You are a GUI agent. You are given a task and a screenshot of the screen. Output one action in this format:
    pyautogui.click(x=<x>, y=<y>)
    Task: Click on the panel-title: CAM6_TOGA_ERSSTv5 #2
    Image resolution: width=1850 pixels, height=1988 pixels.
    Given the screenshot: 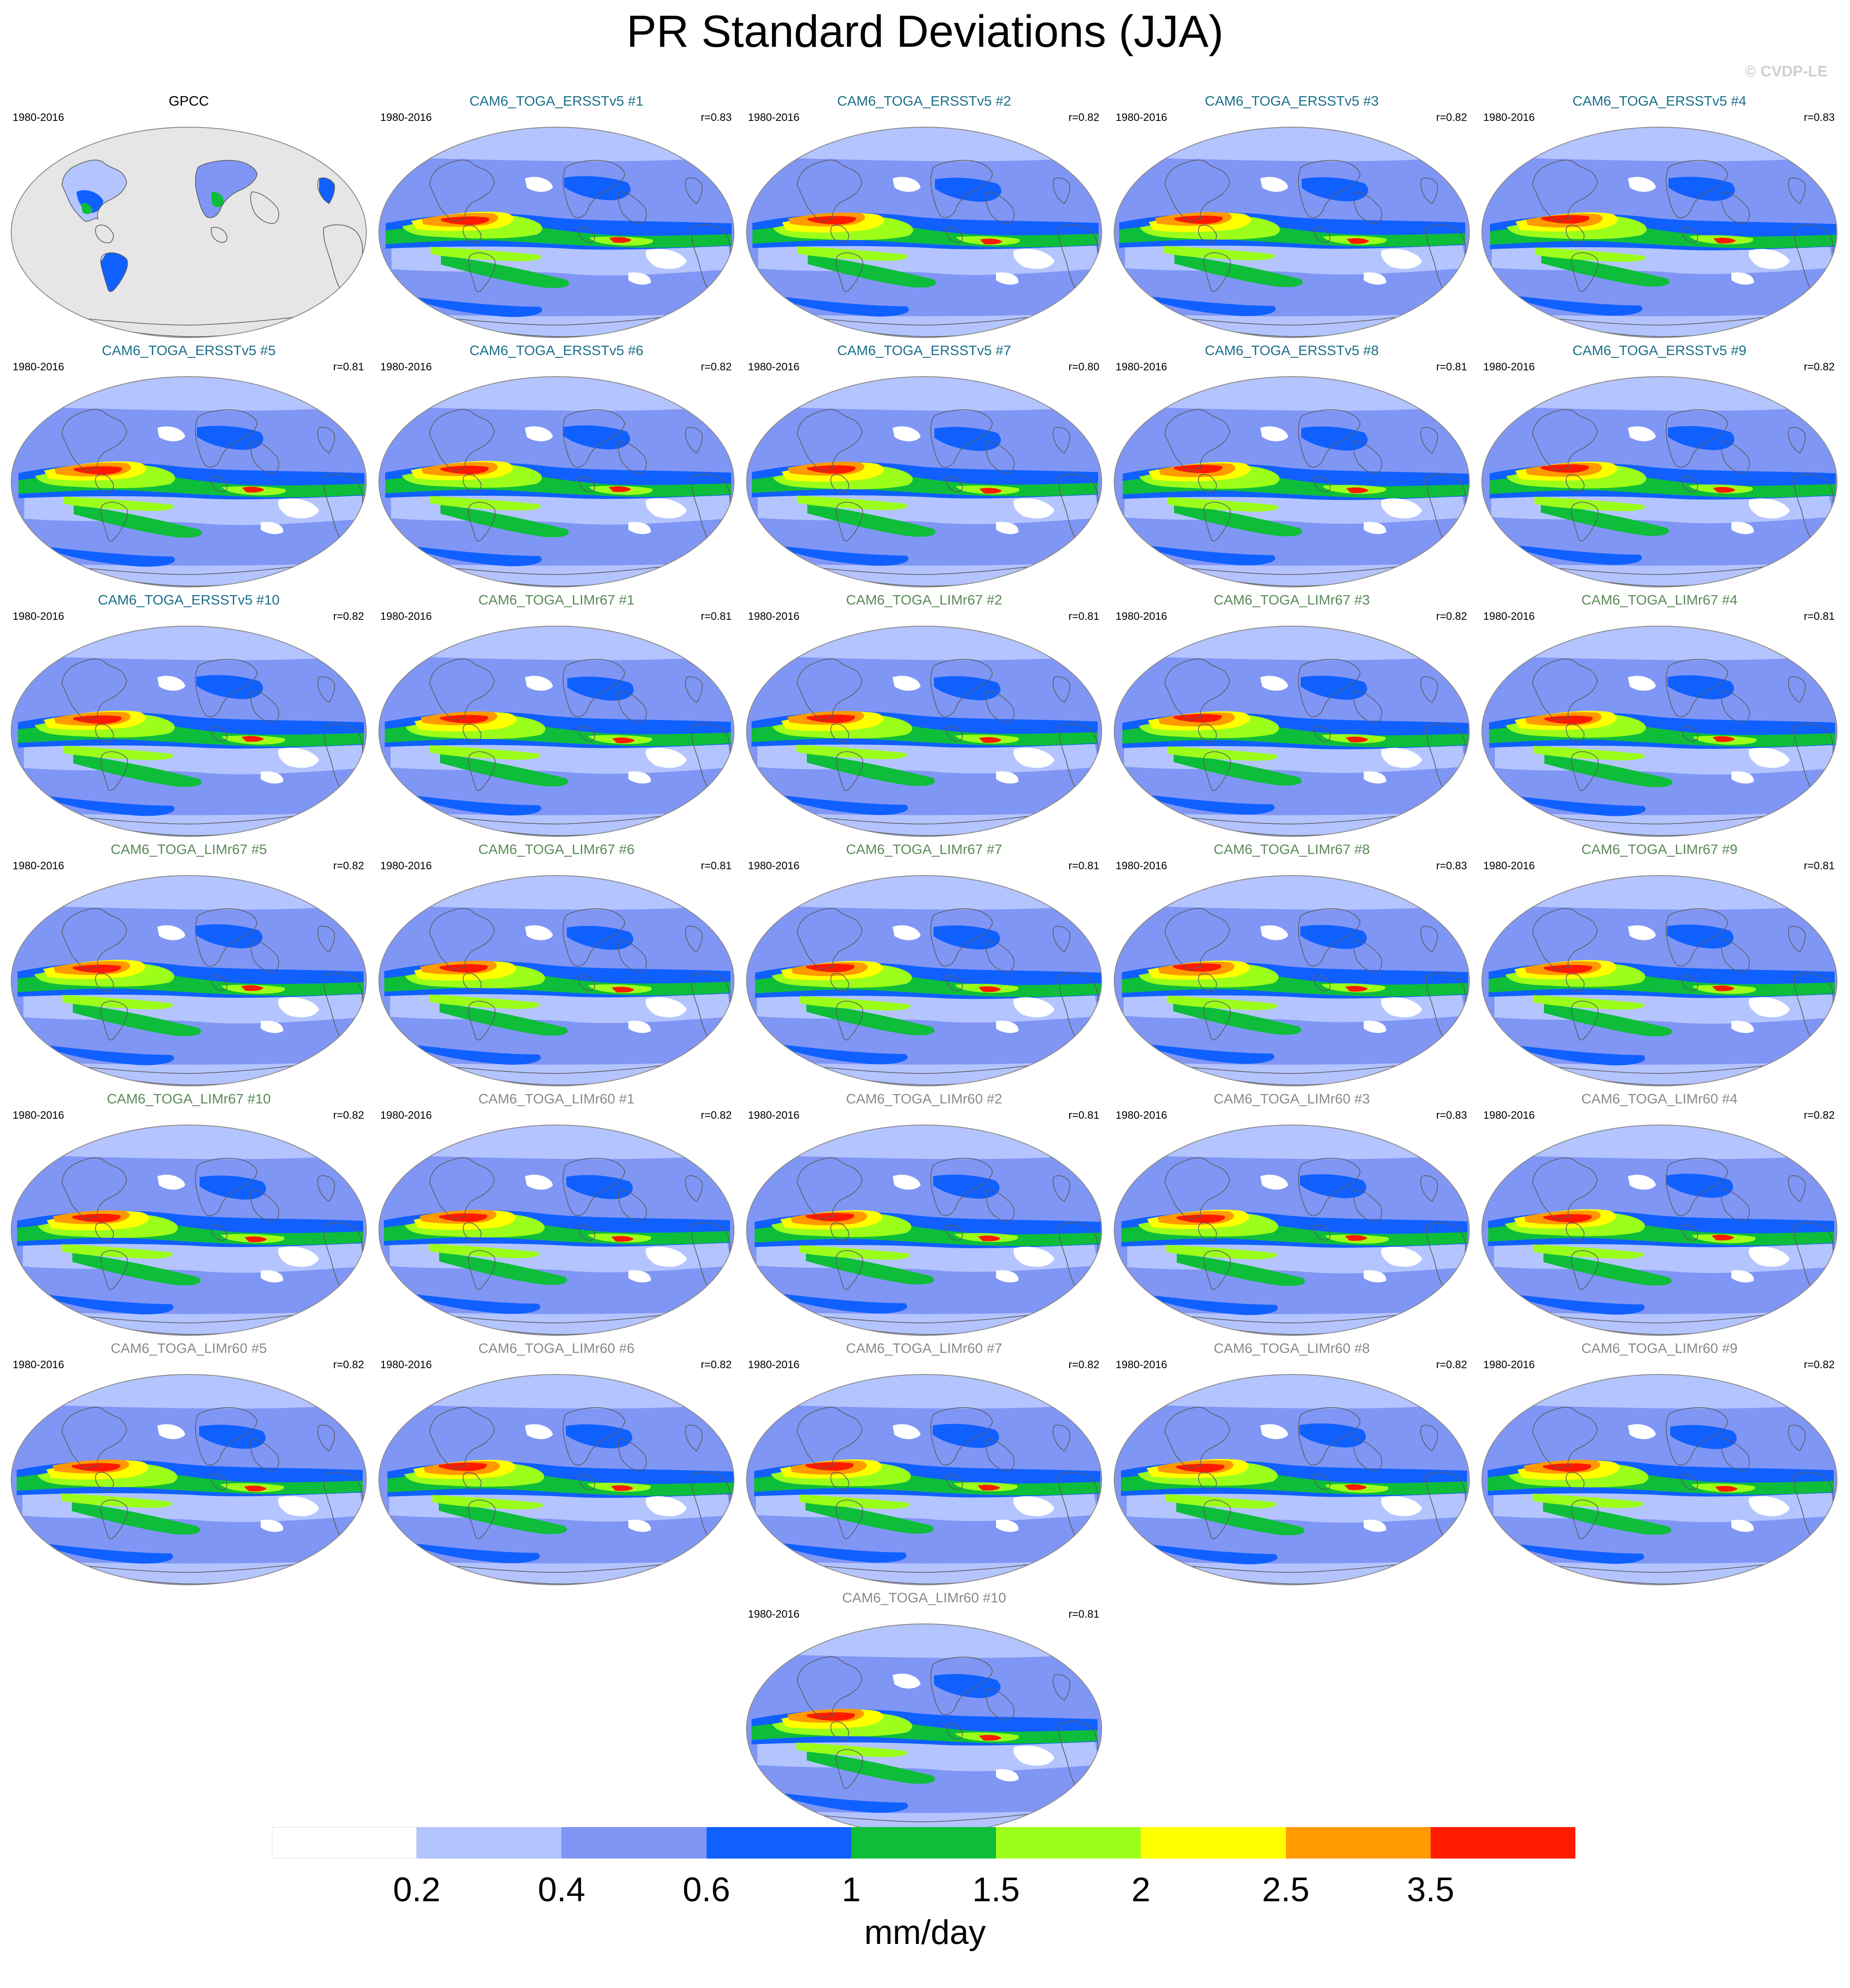 What is the action you would take?
    pyautogui.click(x=924, y=101)
    